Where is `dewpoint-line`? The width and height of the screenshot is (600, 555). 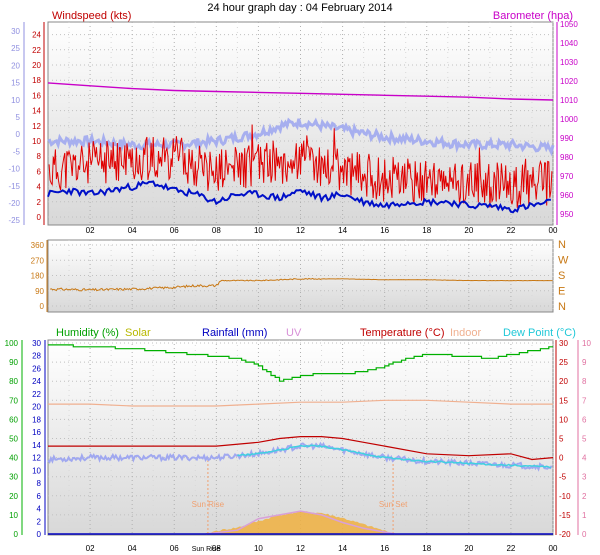 dewpoint-line is located at coordinates (394, 456).